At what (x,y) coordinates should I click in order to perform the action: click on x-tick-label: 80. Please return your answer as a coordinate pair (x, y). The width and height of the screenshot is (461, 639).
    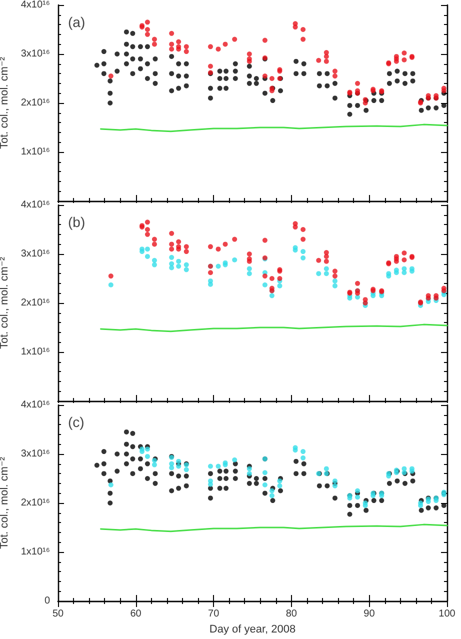
    Looking at the image, I should click on (292, 614).